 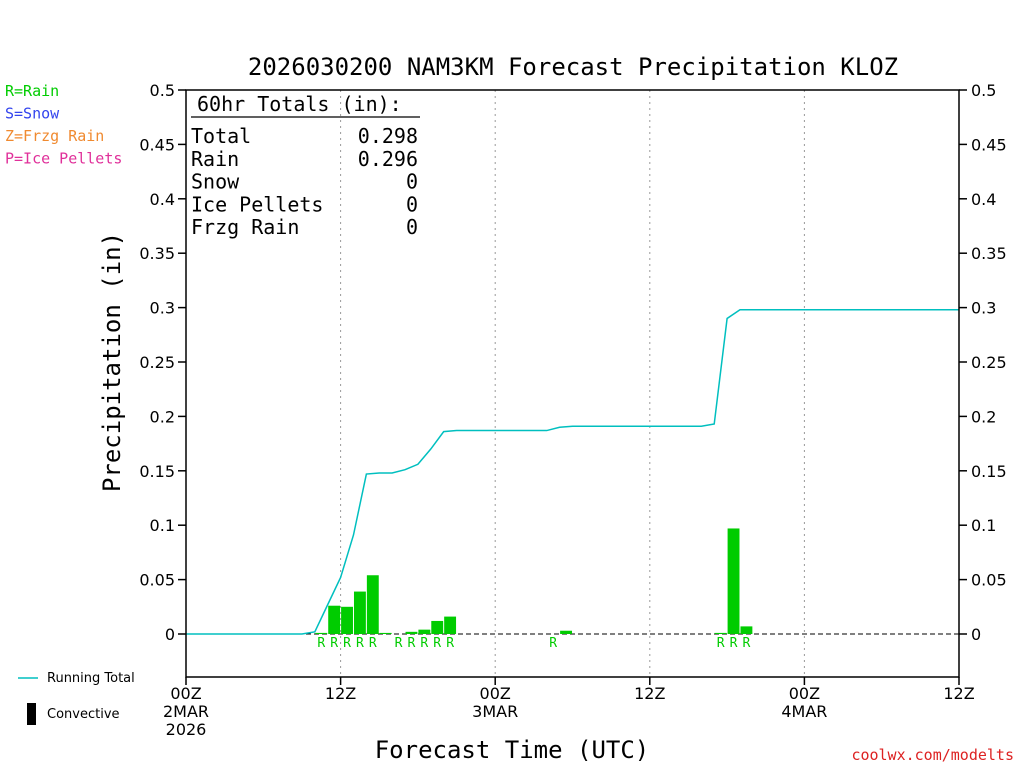 I want to click on x-tick-label: 2026, so click(x=186, y=729).